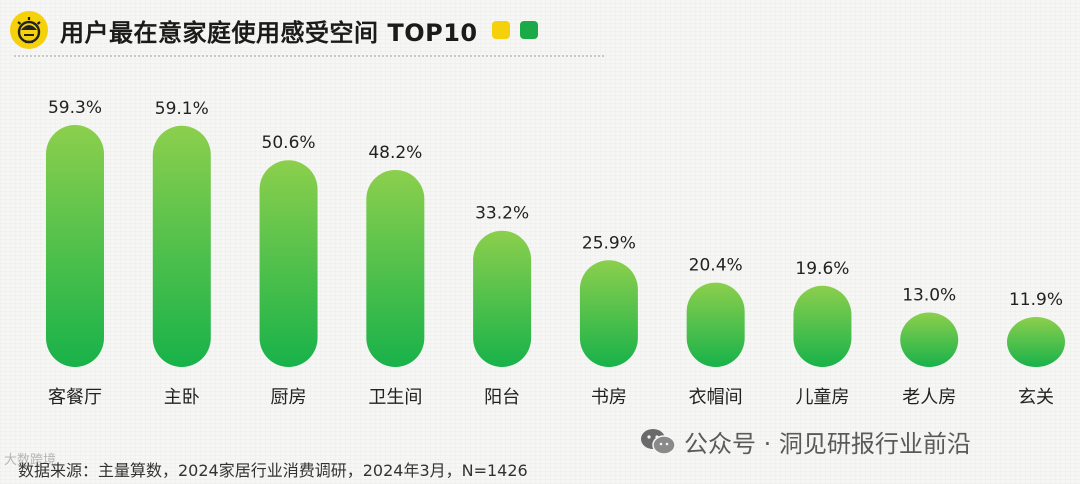 The width and height of the screenshot is (1080, 484). I want to click on value-label: 20.4%, so click(716, 266).